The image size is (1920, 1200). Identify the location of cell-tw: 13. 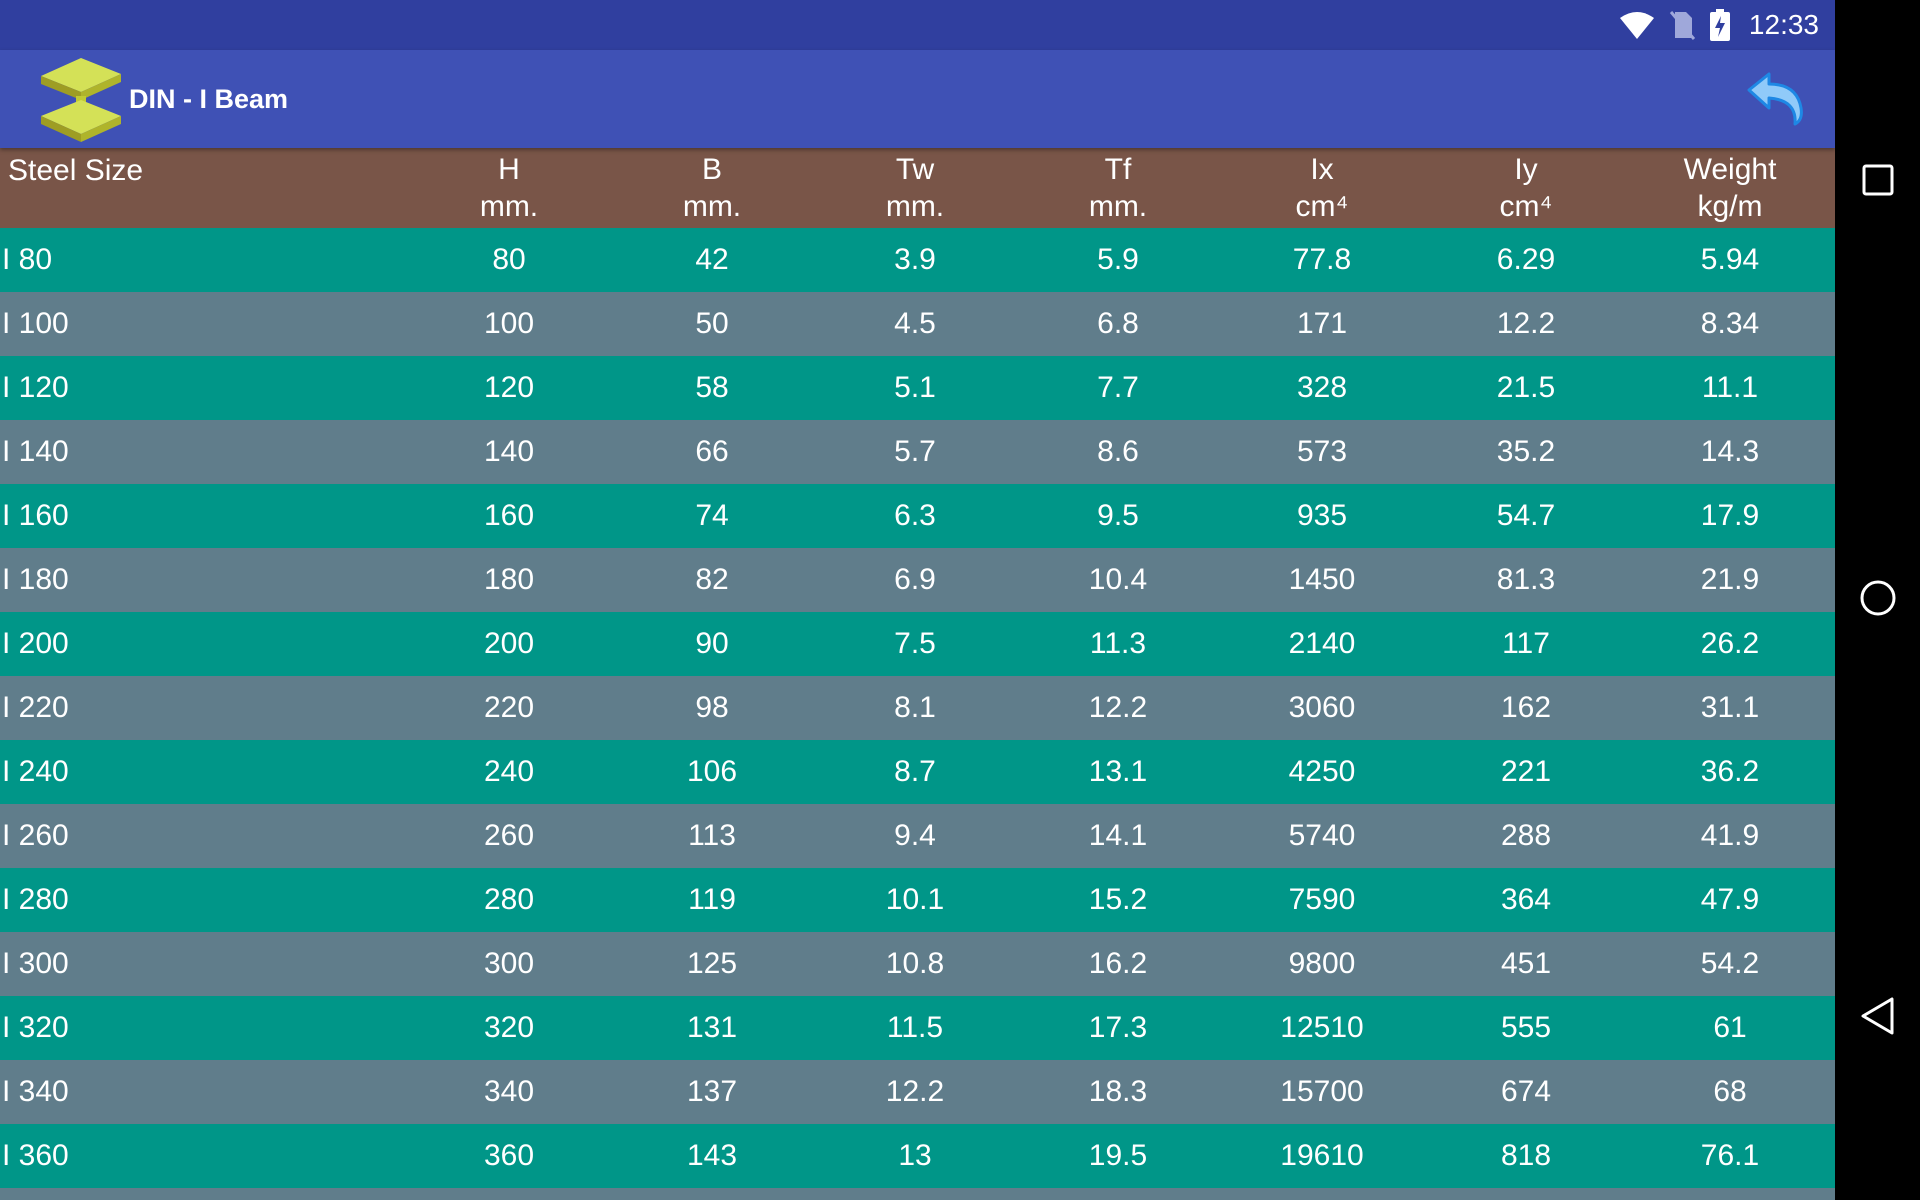
(915, 1155).